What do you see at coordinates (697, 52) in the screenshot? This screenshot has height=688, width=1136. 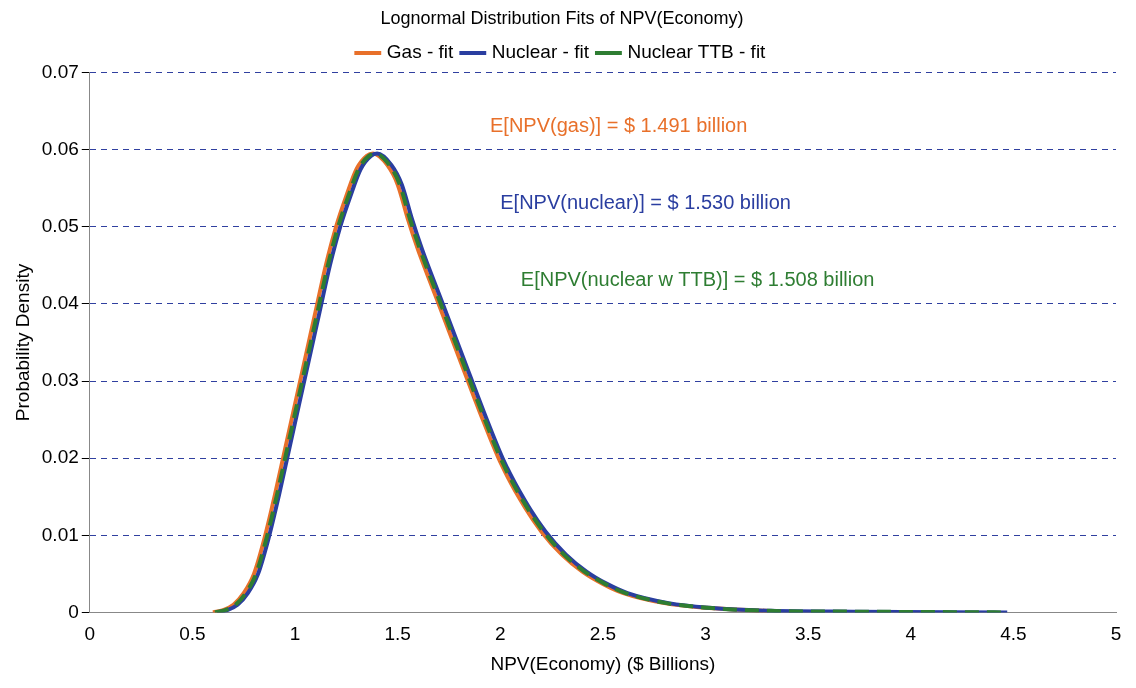 I see `legend-label: Nuclear TTB - fit` at bounding box center [697, 52].